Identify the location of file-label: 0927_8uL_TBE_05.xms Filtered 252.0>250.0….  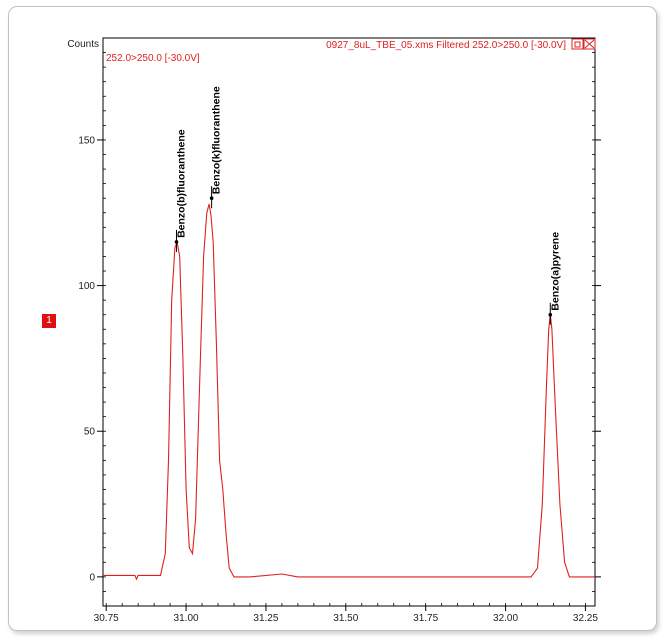
(446, 45).